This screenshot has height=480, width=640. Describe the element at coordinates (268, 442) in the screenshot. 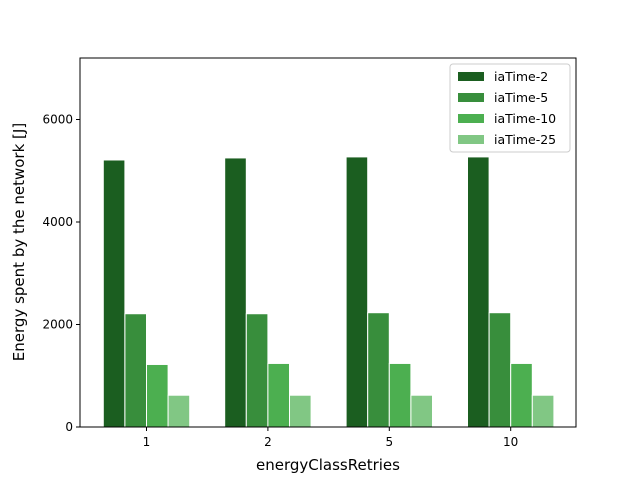

I see `x-tick-label: 2` at that location.